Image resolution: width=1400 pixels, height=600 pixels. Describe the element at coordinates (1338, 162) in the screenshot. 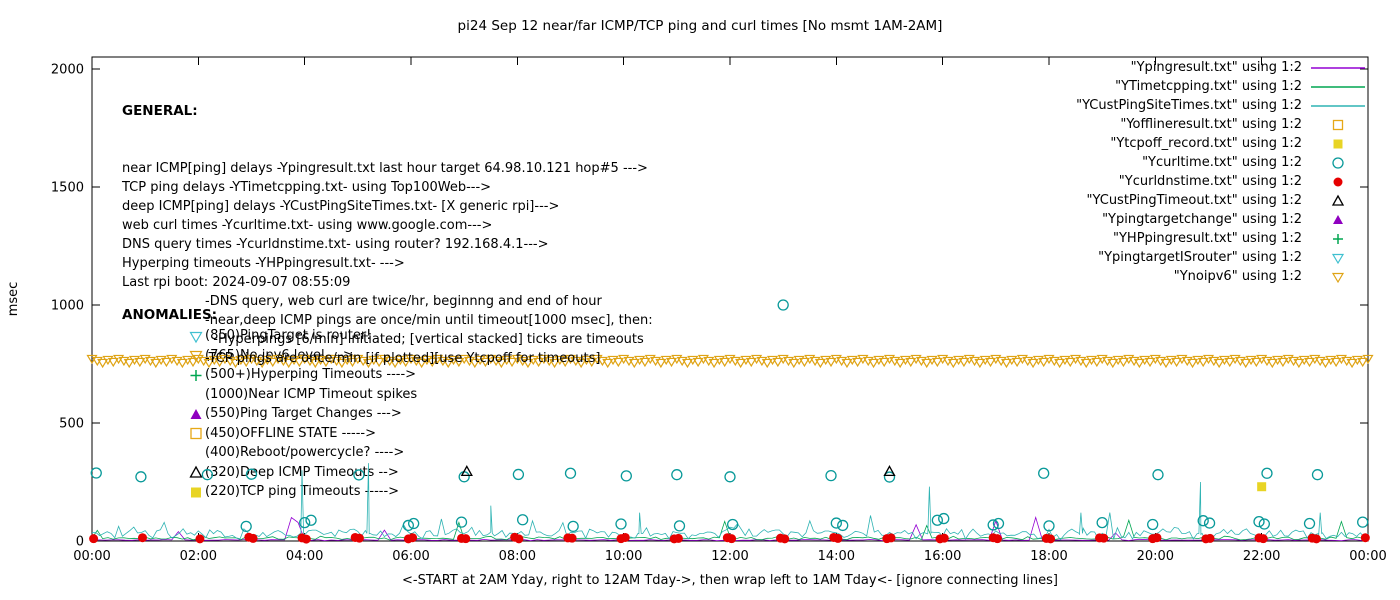

I see `legend-marker-circle-open-icon` at that location.